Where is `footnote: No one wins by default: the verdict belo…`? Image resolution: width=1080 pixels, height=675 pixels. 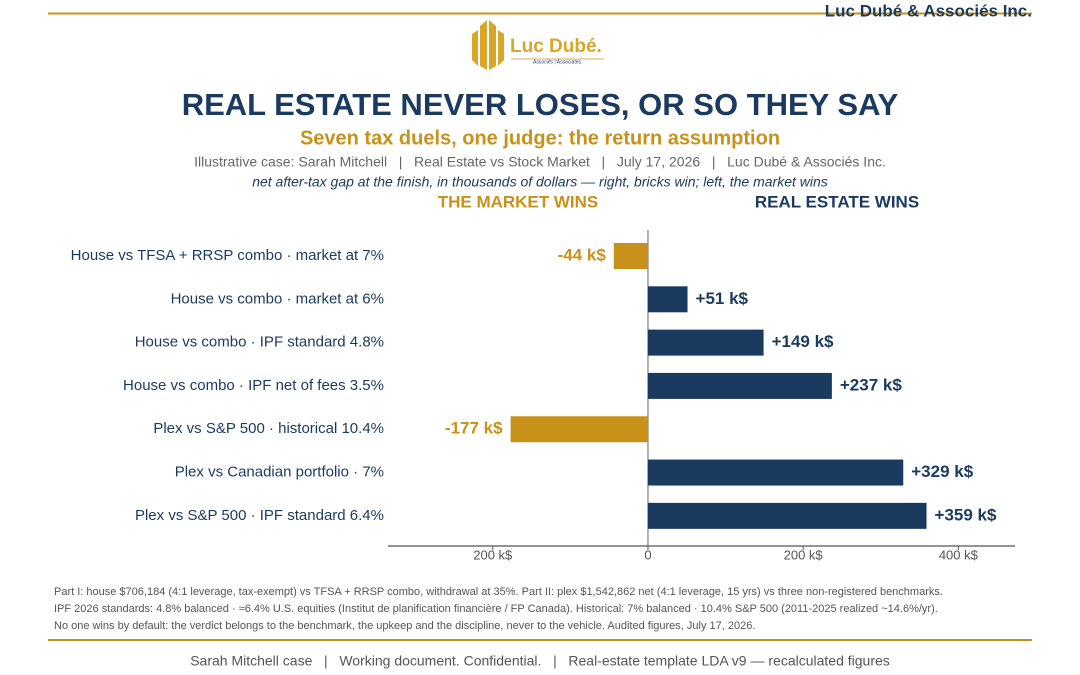
footnote: No one wins by default: the verdict belo… is located at coordinates (404, 626).